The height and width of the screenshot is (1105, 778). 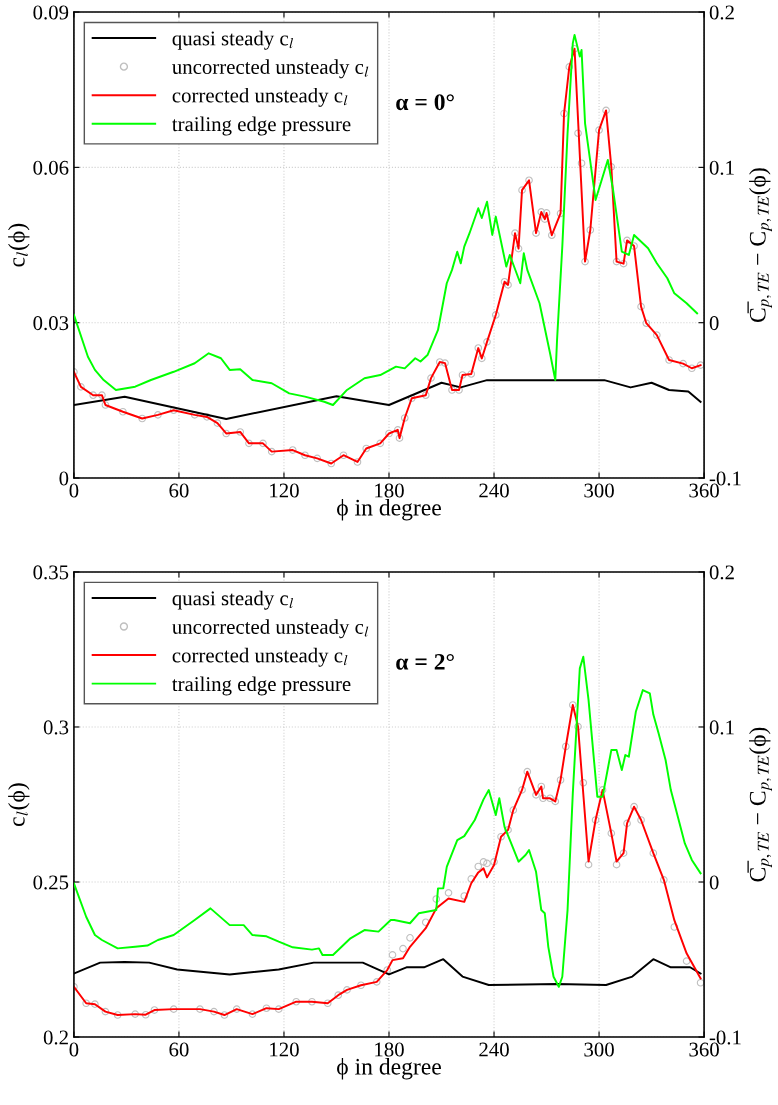 What do you see at coordinates (425, 102) in the screenshot?
I see `annotation: α = 0°` at bounding box center [425, 102].